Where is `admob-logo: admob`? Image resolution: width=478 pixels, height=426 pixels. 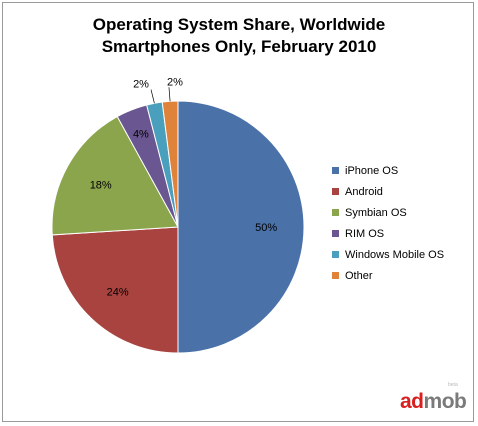 admob-logo: admob is located at coordinates (433, 402).